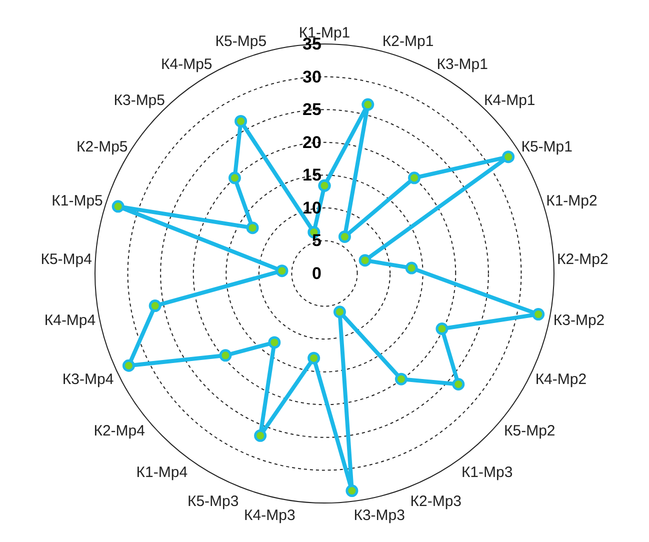 This screenshot has height=542, width=649. Describe the element at coordinates (119, 431) in the screenshot. I see `spoke-label: К2-Мр4` at that location.